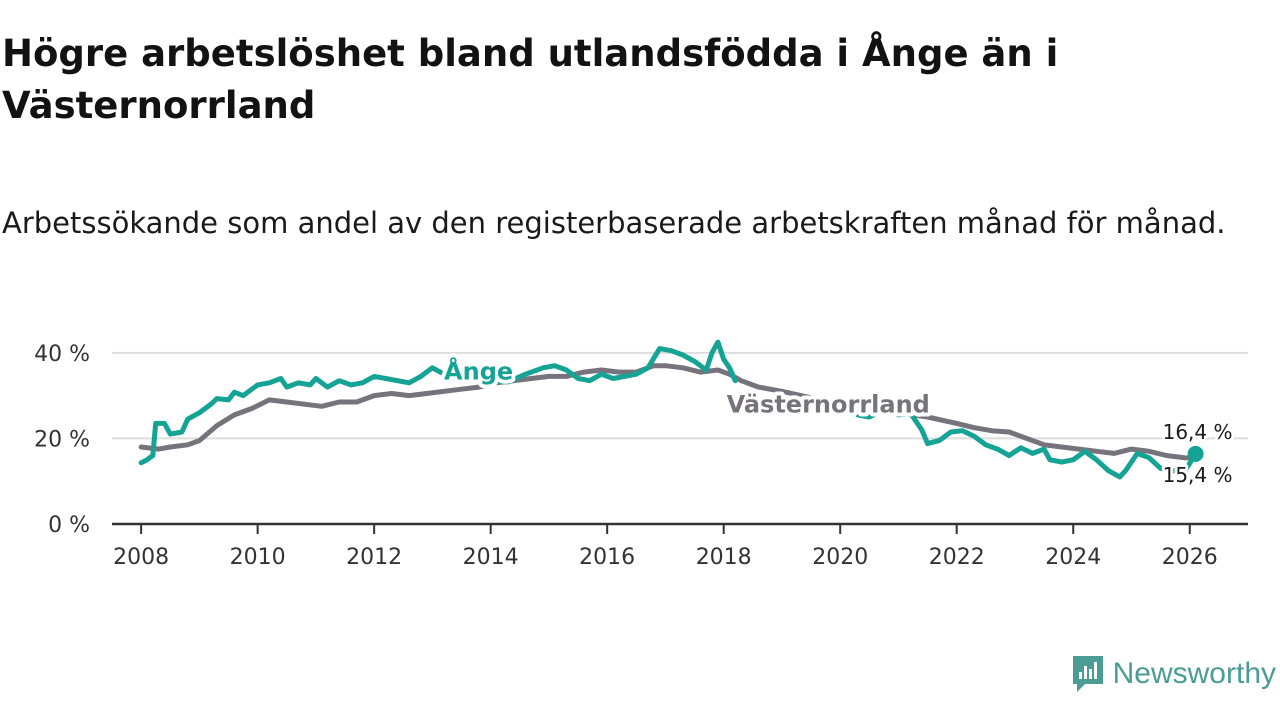  Describe the element at coordinates (141, 557) in the screenshot. I see `x-tick-label: 2008` at that location.